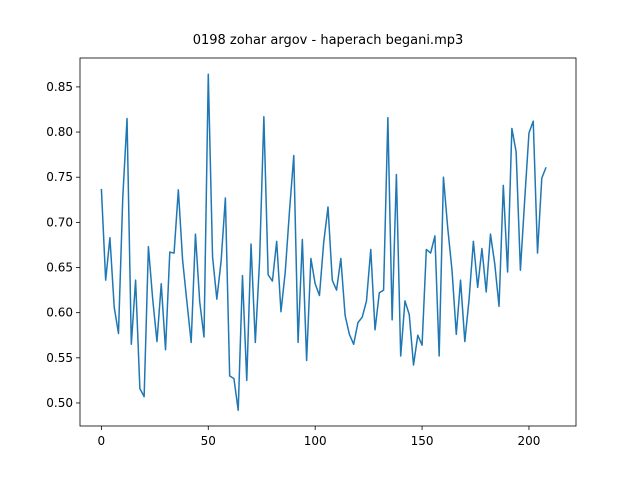 The image size is (640, 480). Describe the element at coordinates (59, 222) in the screenshot. I see `y-tick-label: 0.70` at that location.